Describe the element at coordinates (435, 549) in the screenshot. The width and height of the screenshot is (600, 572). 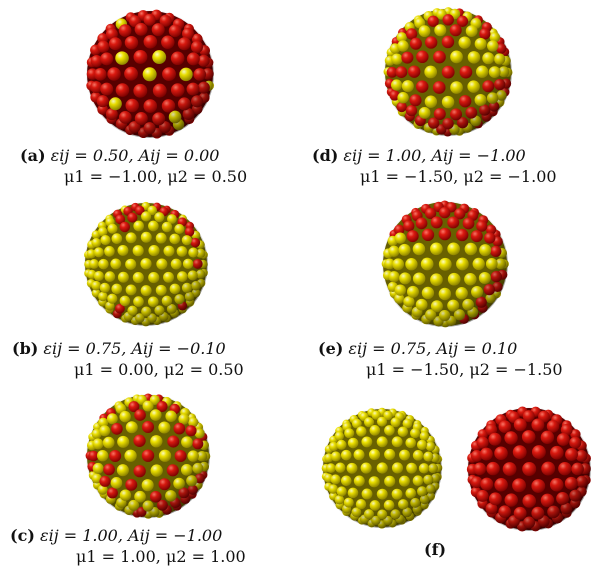
I see `panel-label-f: (f)` at that location.